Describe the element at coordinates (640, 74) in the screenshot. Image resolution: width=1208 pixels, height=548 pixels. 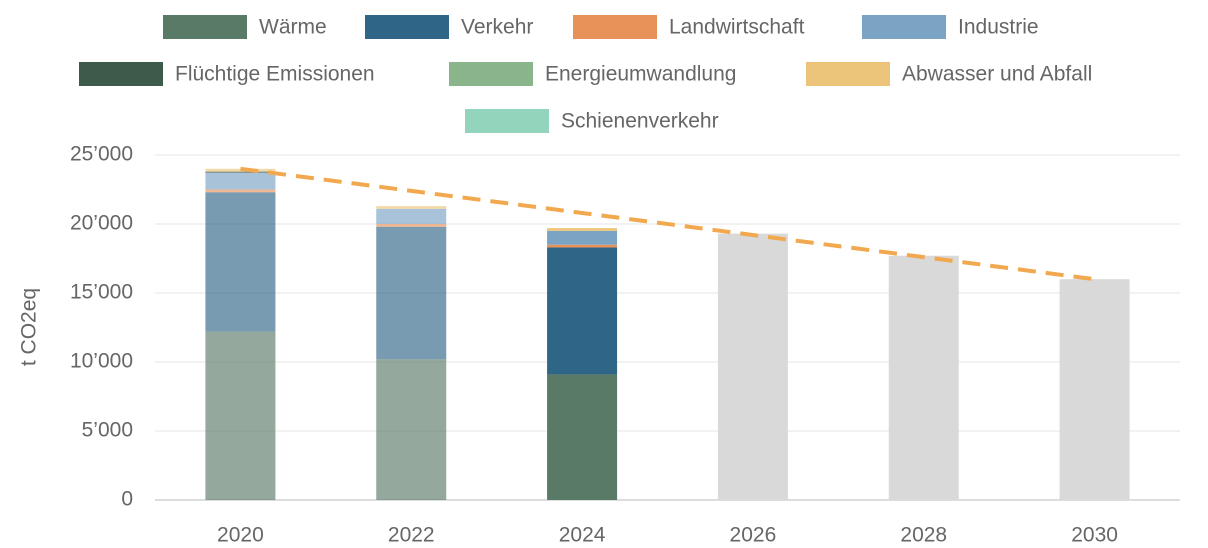
I see `legend-label: Energieumwandlung` at that location.